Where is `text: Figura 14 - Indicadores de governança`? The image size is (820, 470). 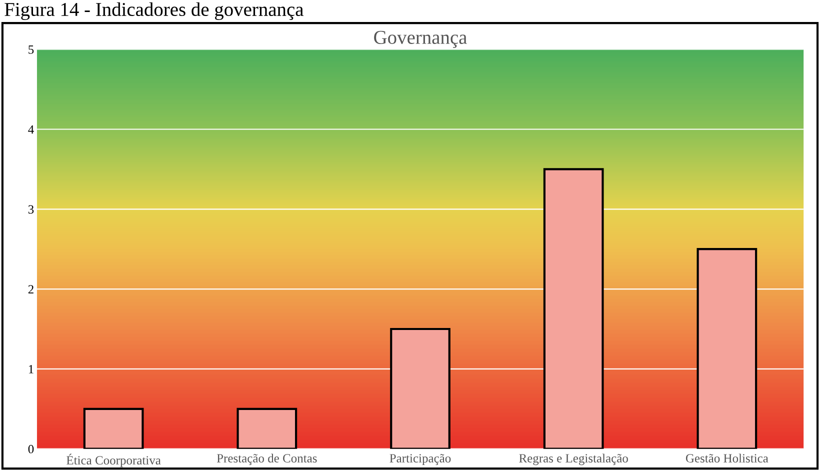 text: Figura 14 - Indicadores de governança is located at coordinates (154, 11).